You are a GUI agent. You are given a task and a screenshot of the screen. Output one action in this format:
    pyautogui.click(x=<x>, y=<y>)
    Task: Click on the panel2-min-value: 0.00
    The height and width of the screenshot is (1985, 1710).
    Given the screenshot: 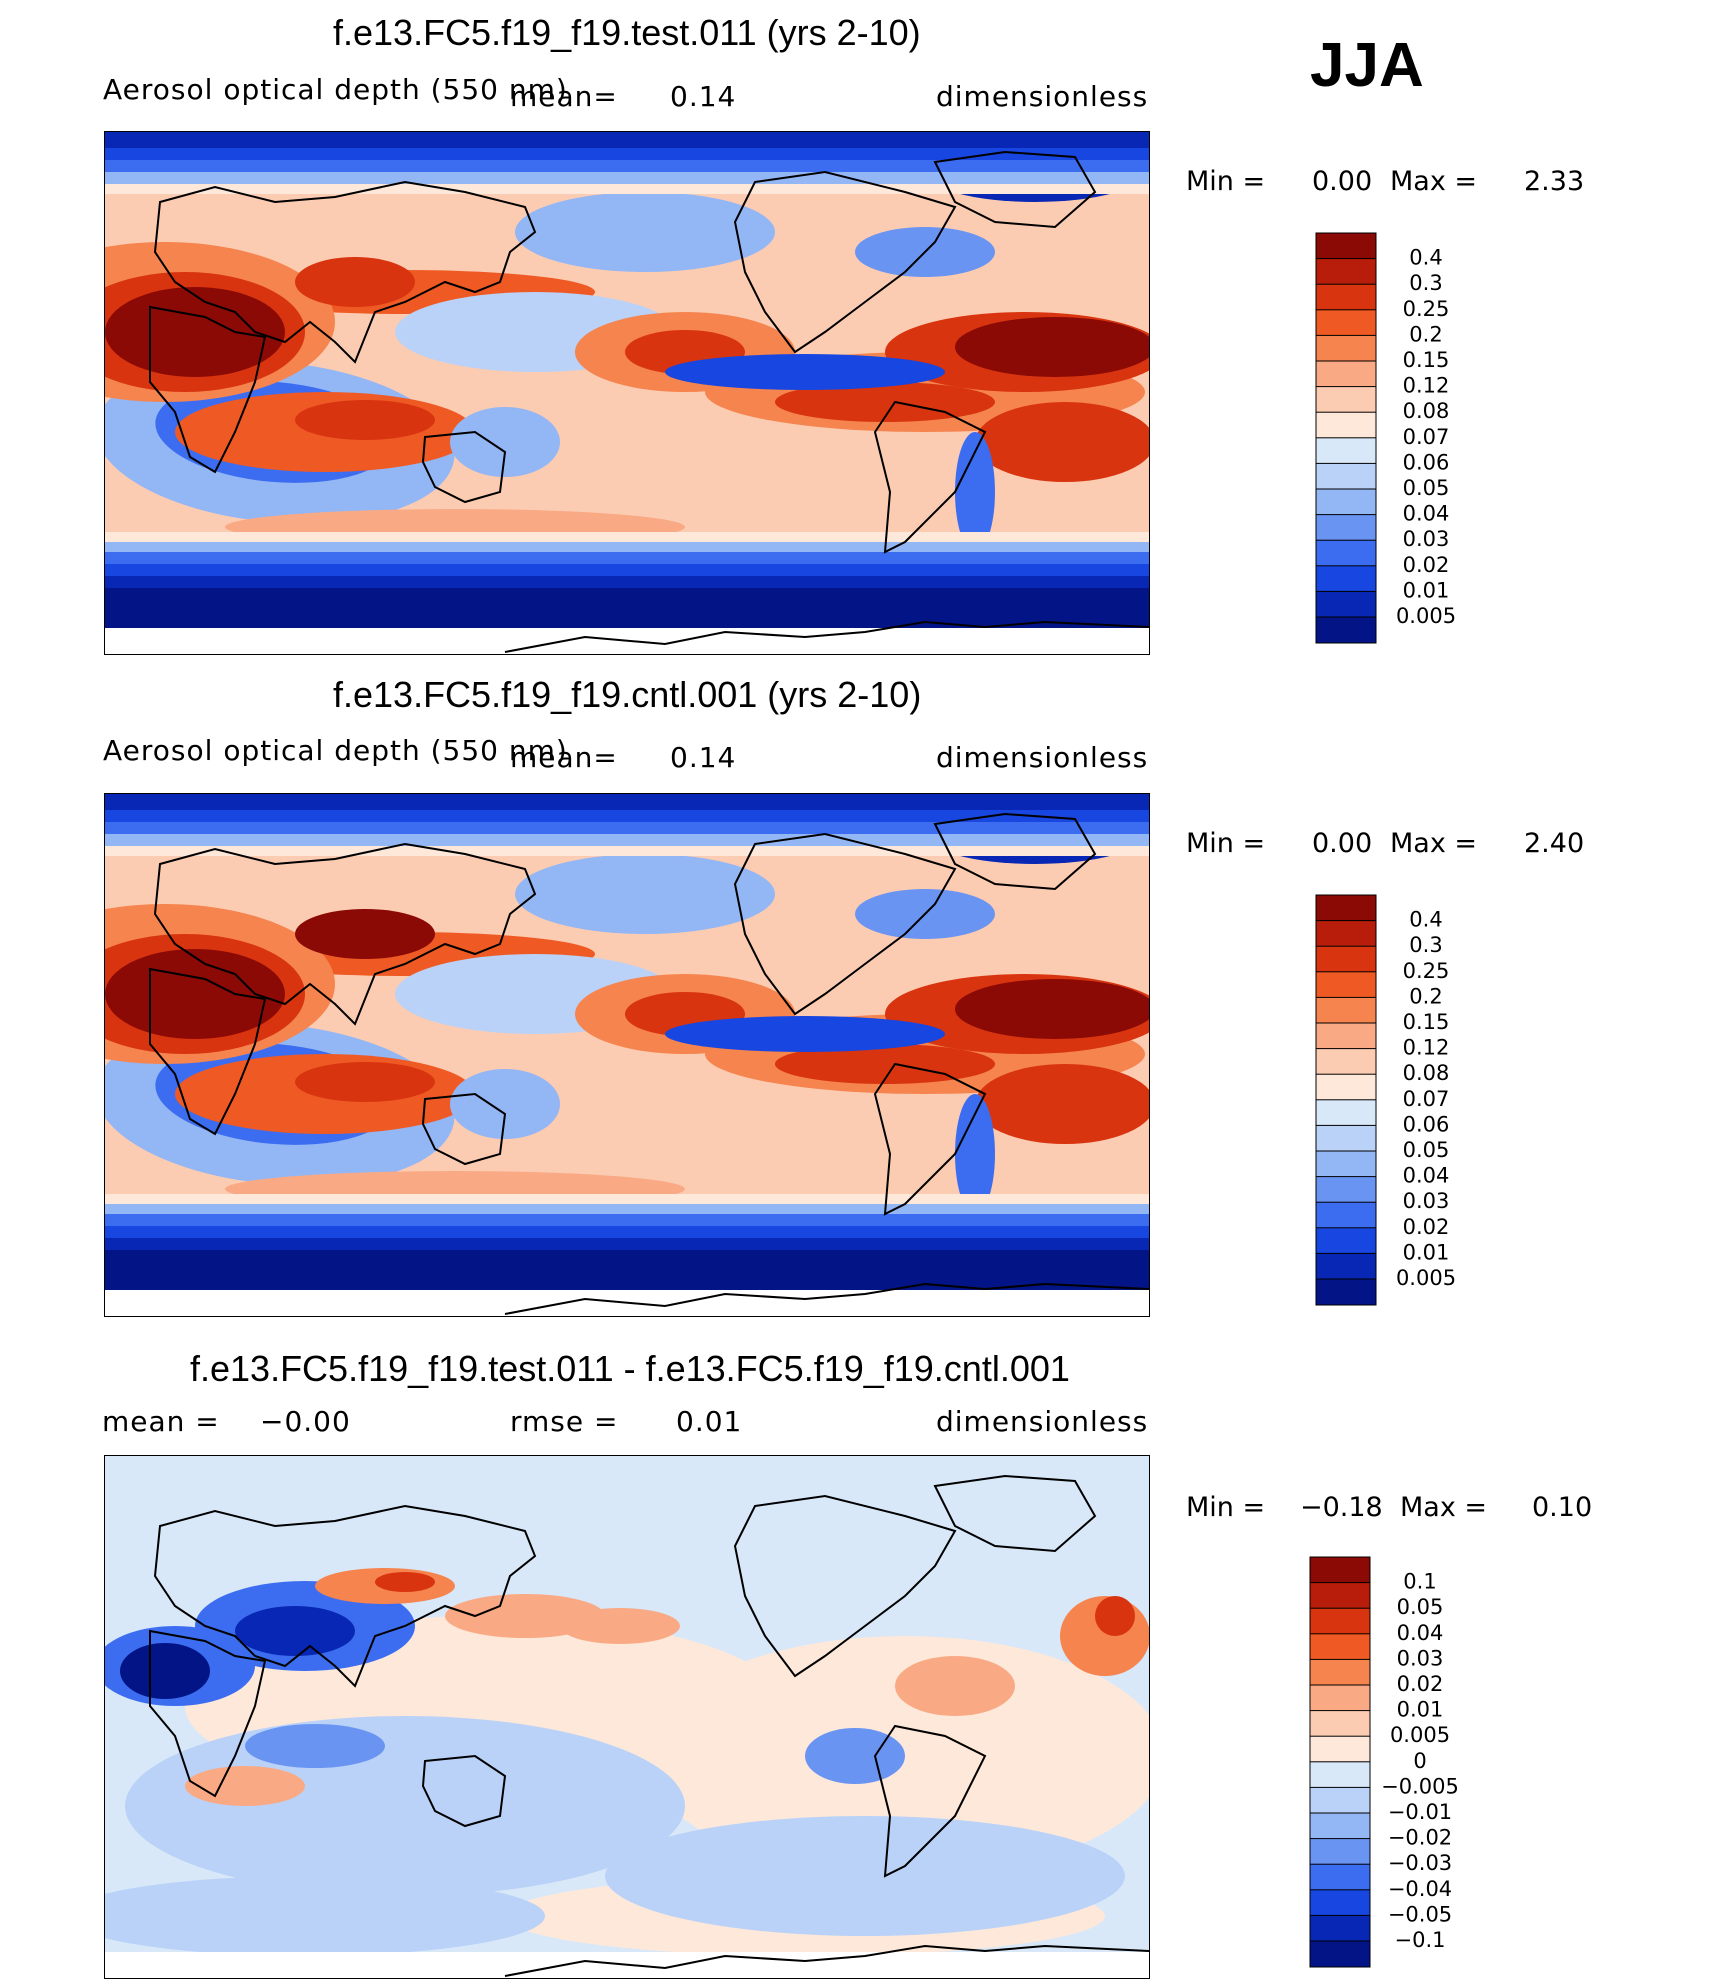 What is the action you would take?
    pyautogui.click(x=1342, y=843)
    